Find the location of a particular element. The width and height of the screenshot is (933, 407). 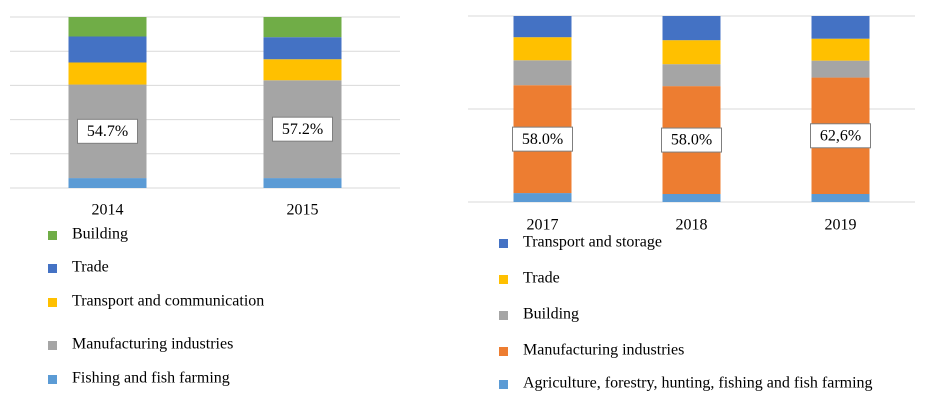

legend-label: Fishing and fish farming is located at coordinates (151, 378).